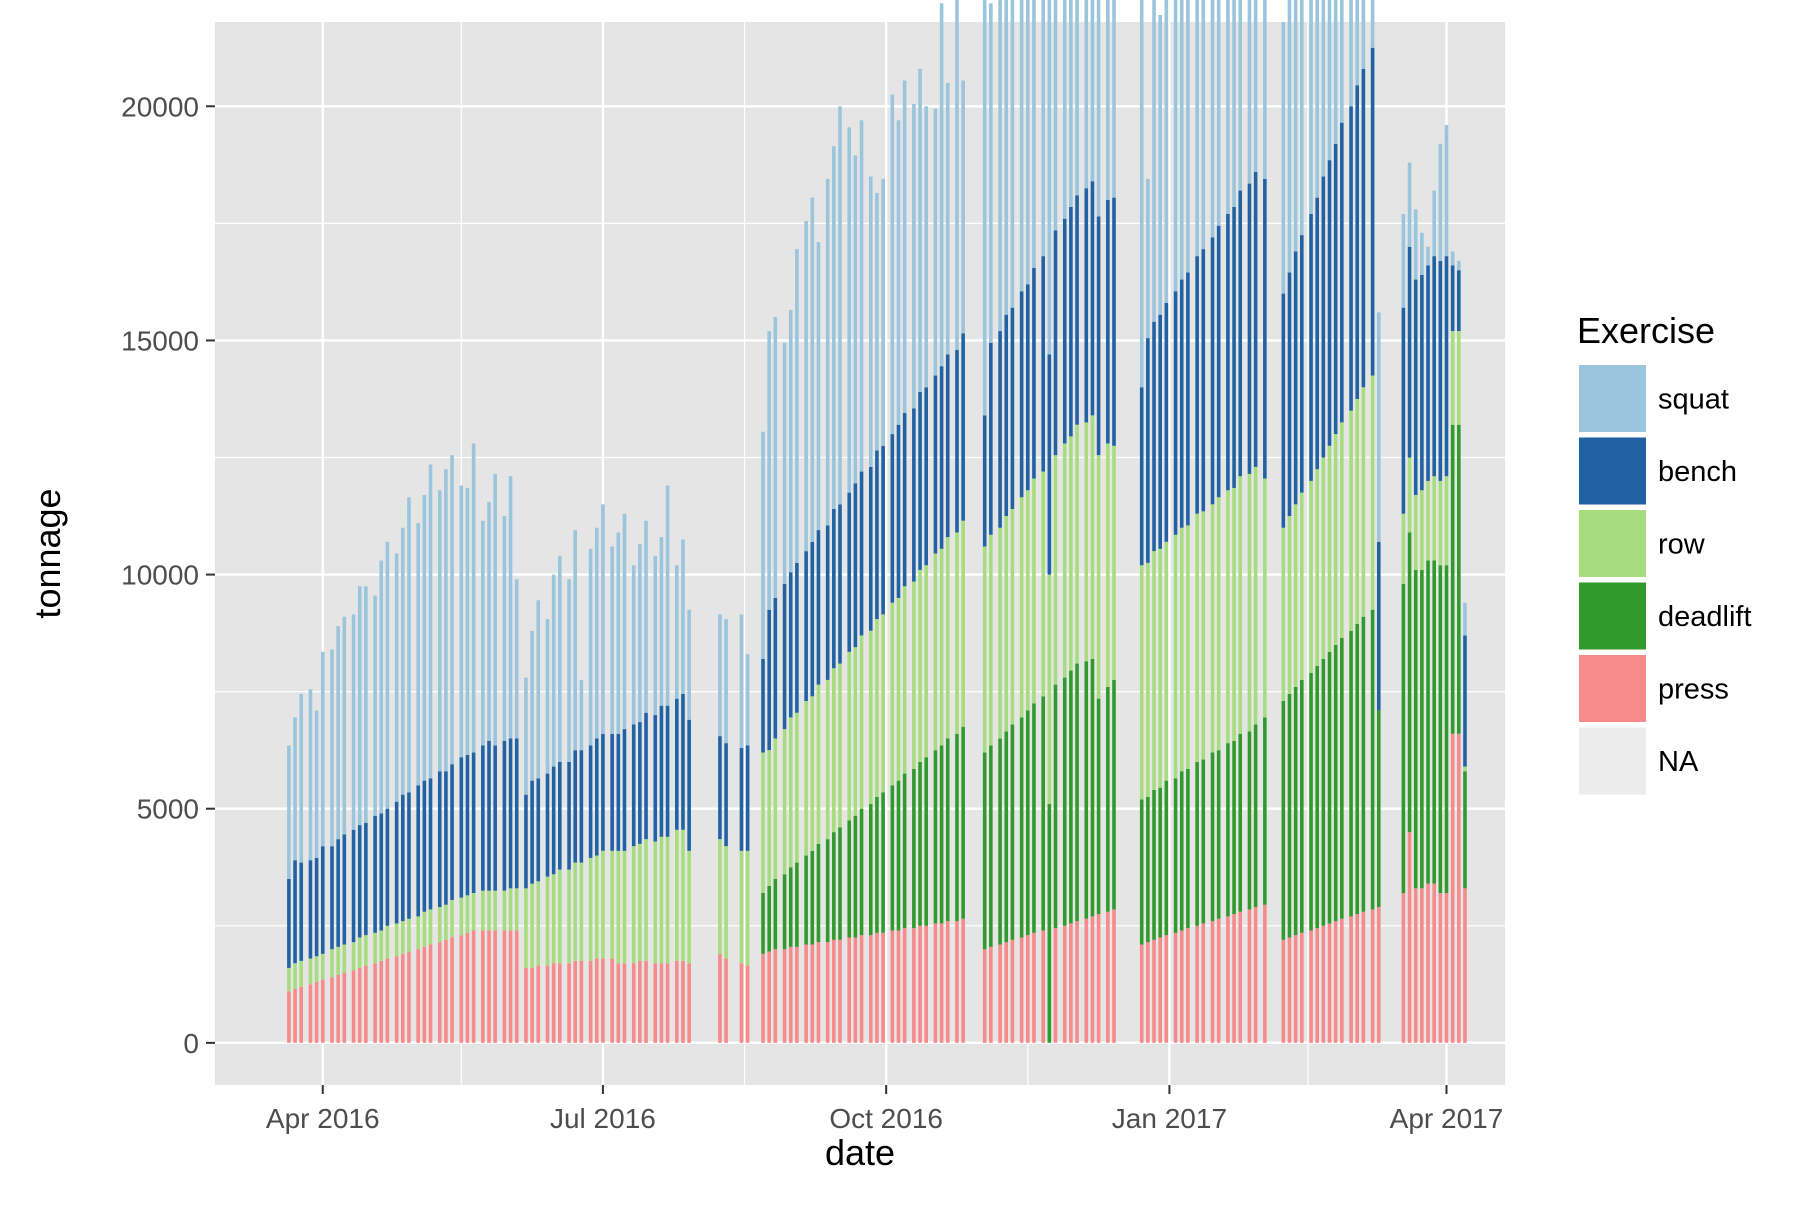 The image size is (1800, 1205). What do you see at coordinates (1646, 330) in the screenshot?
I see `legend-title: Exercise` at bounding box center [1646, 330].